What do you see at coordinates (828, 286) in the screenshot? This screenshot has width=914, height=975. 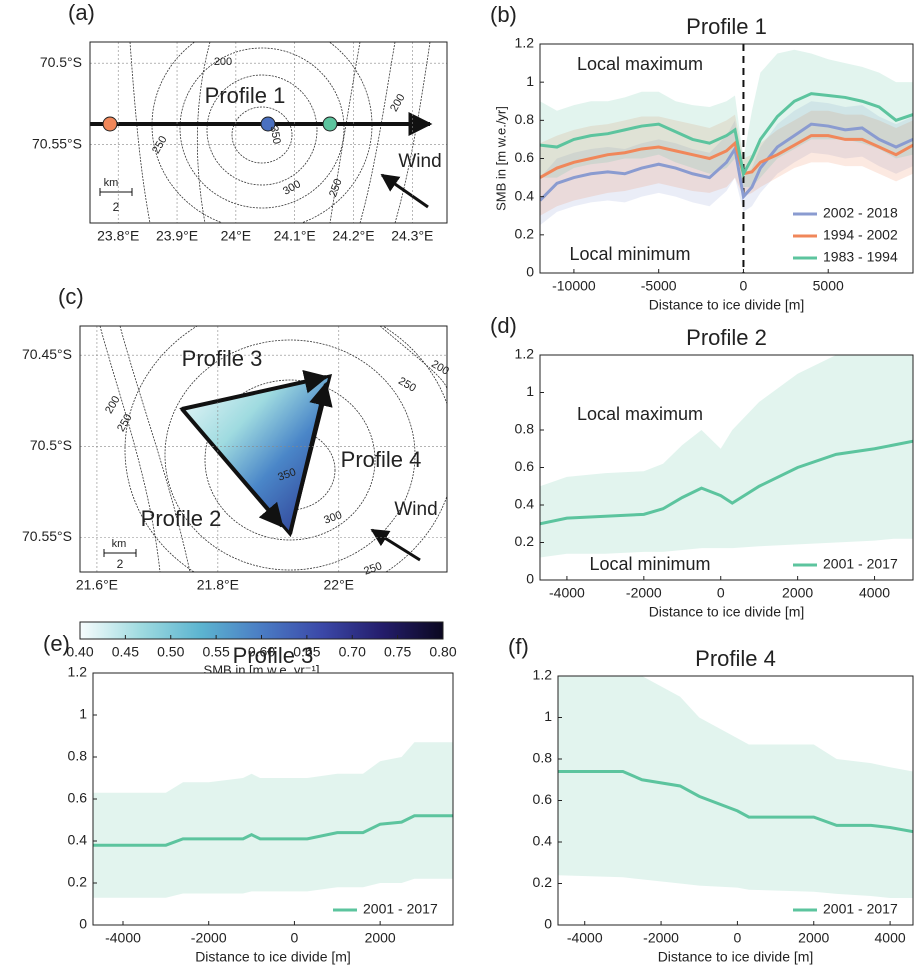 I see `x-tick-label: 5000` at bounding box center [828, 286].